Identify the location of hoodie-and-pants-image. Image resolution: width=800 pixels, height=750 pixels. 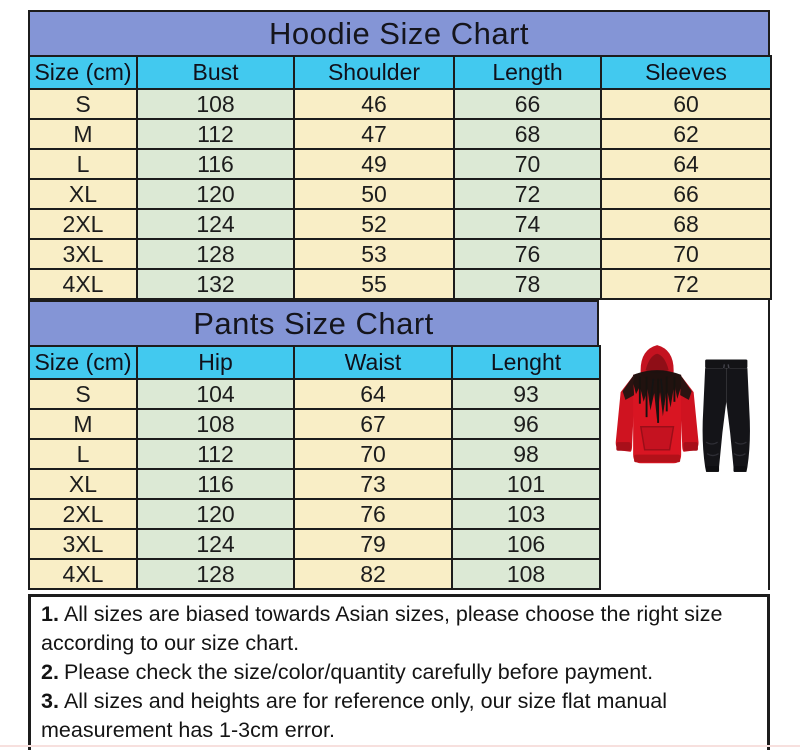
(682, 408).